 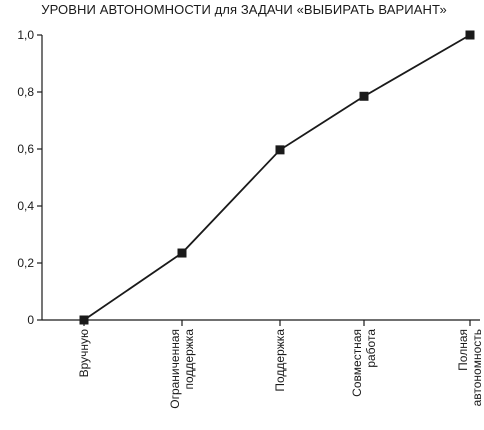 I want to click on x-category-label: Полная, so click(x=463, y=350).